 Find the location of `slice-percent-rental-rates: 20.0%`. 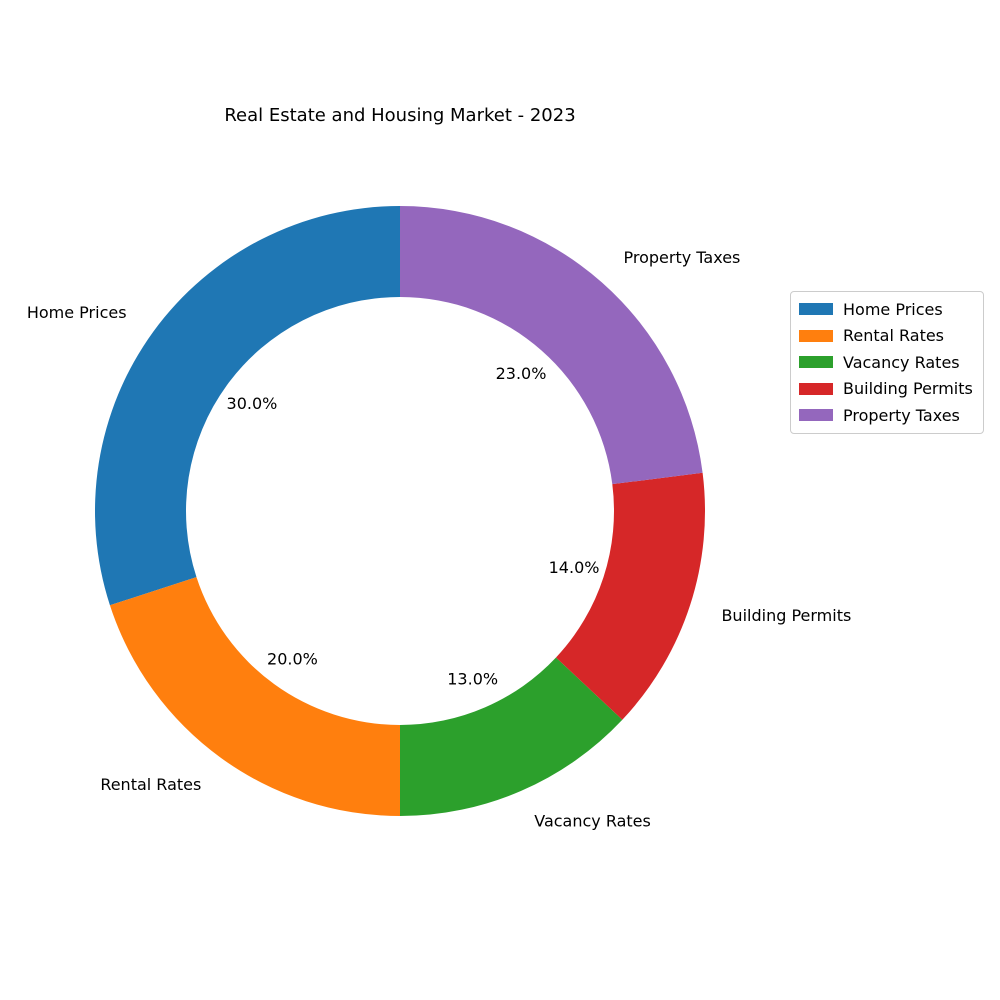

slice-percent-rental-rates: 20.0% is located at coordinates (292, 659).